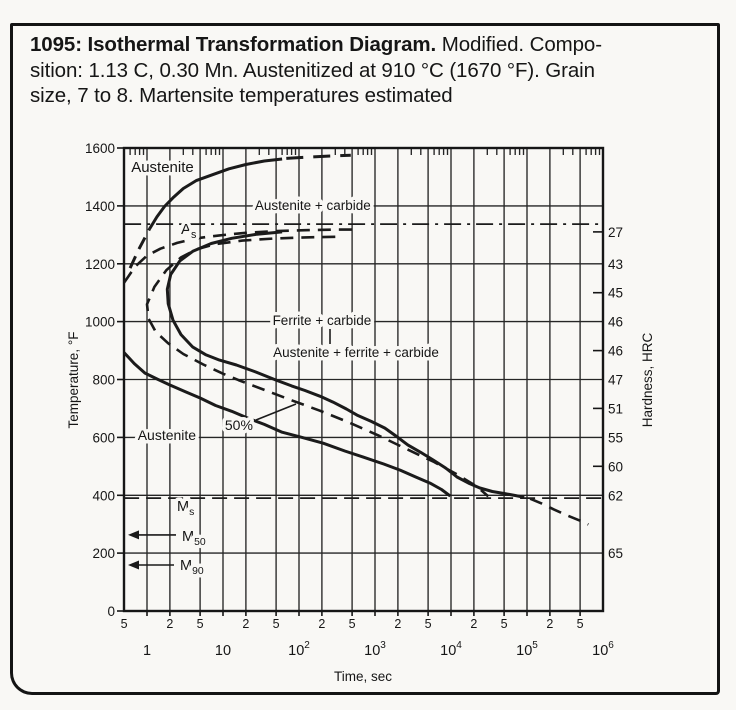 The height and width of the screenshot is (710, 736). Describe the element at coordinates (527, 649) in the screenshot. I see `x-axis-major-label: 10⁵` at that location.